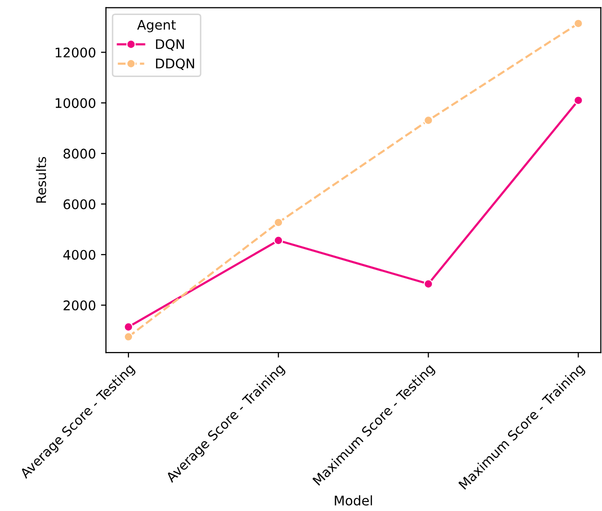  Describe the element at coordinates (175, 64) in the screenshot. I see `legend-label: DDQN` at that location.